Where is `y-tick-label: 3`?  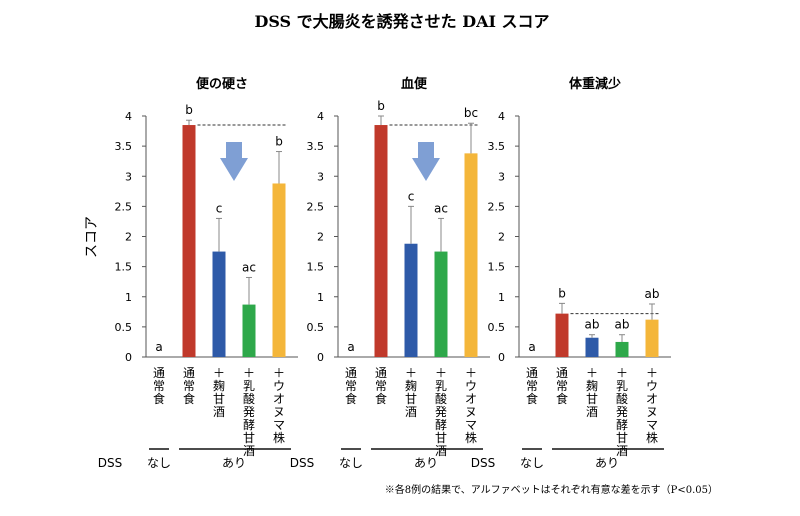
y-tick-label: 3 is located at coordinates (501, 176).